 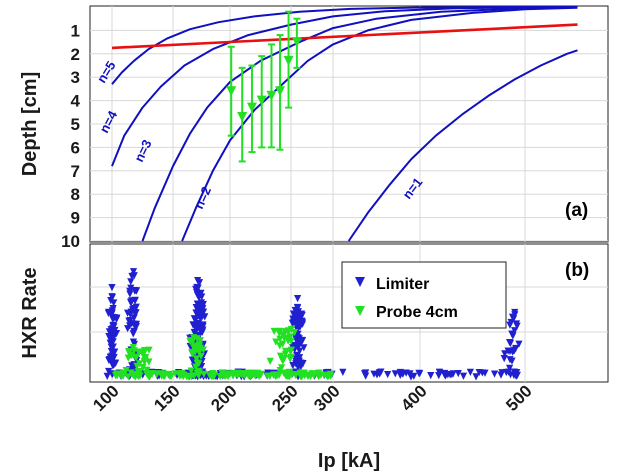 What do you see at coordinates (424, 295) in the screenshot?
I see `legend-box` at bounding box center [424, 295].